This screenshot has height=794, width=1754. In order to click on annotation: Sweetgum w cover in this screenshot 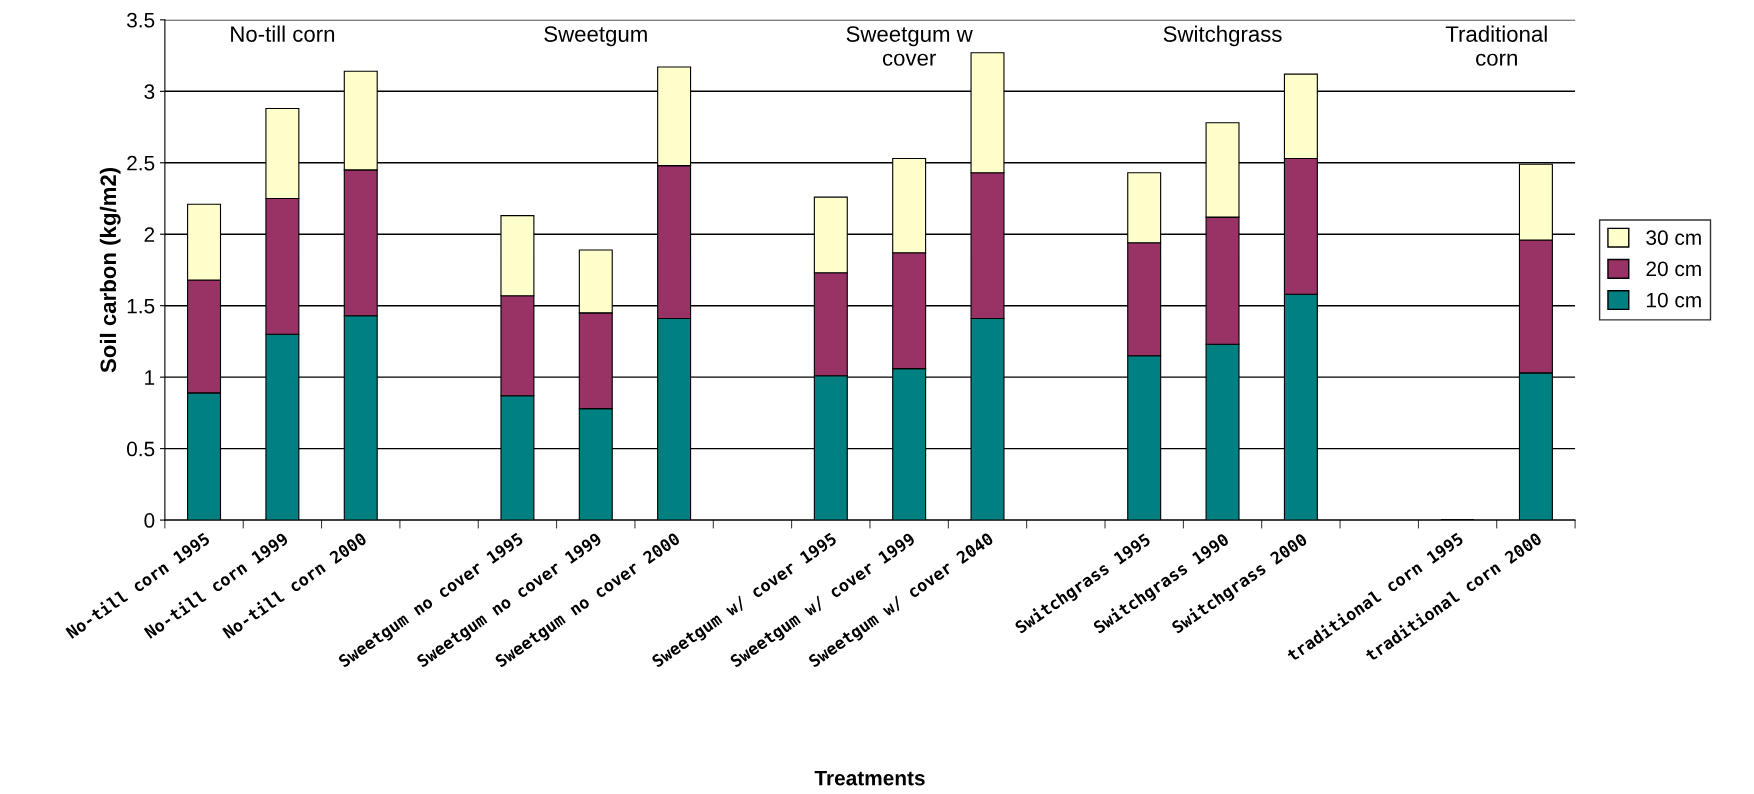, I will do `click(909, 46)`.